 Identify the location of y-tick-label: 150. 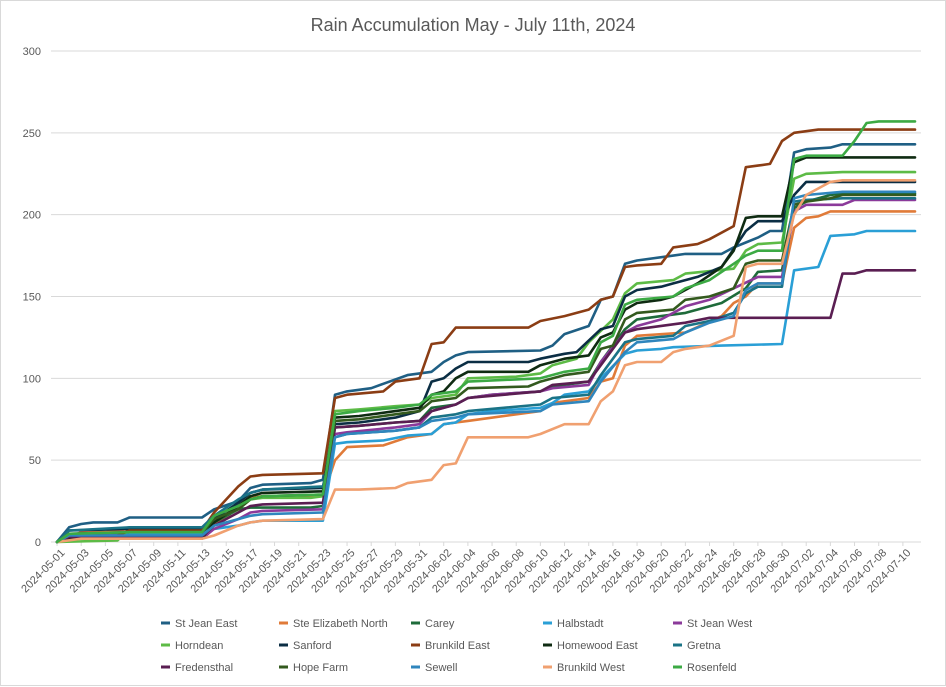
(32, 298).